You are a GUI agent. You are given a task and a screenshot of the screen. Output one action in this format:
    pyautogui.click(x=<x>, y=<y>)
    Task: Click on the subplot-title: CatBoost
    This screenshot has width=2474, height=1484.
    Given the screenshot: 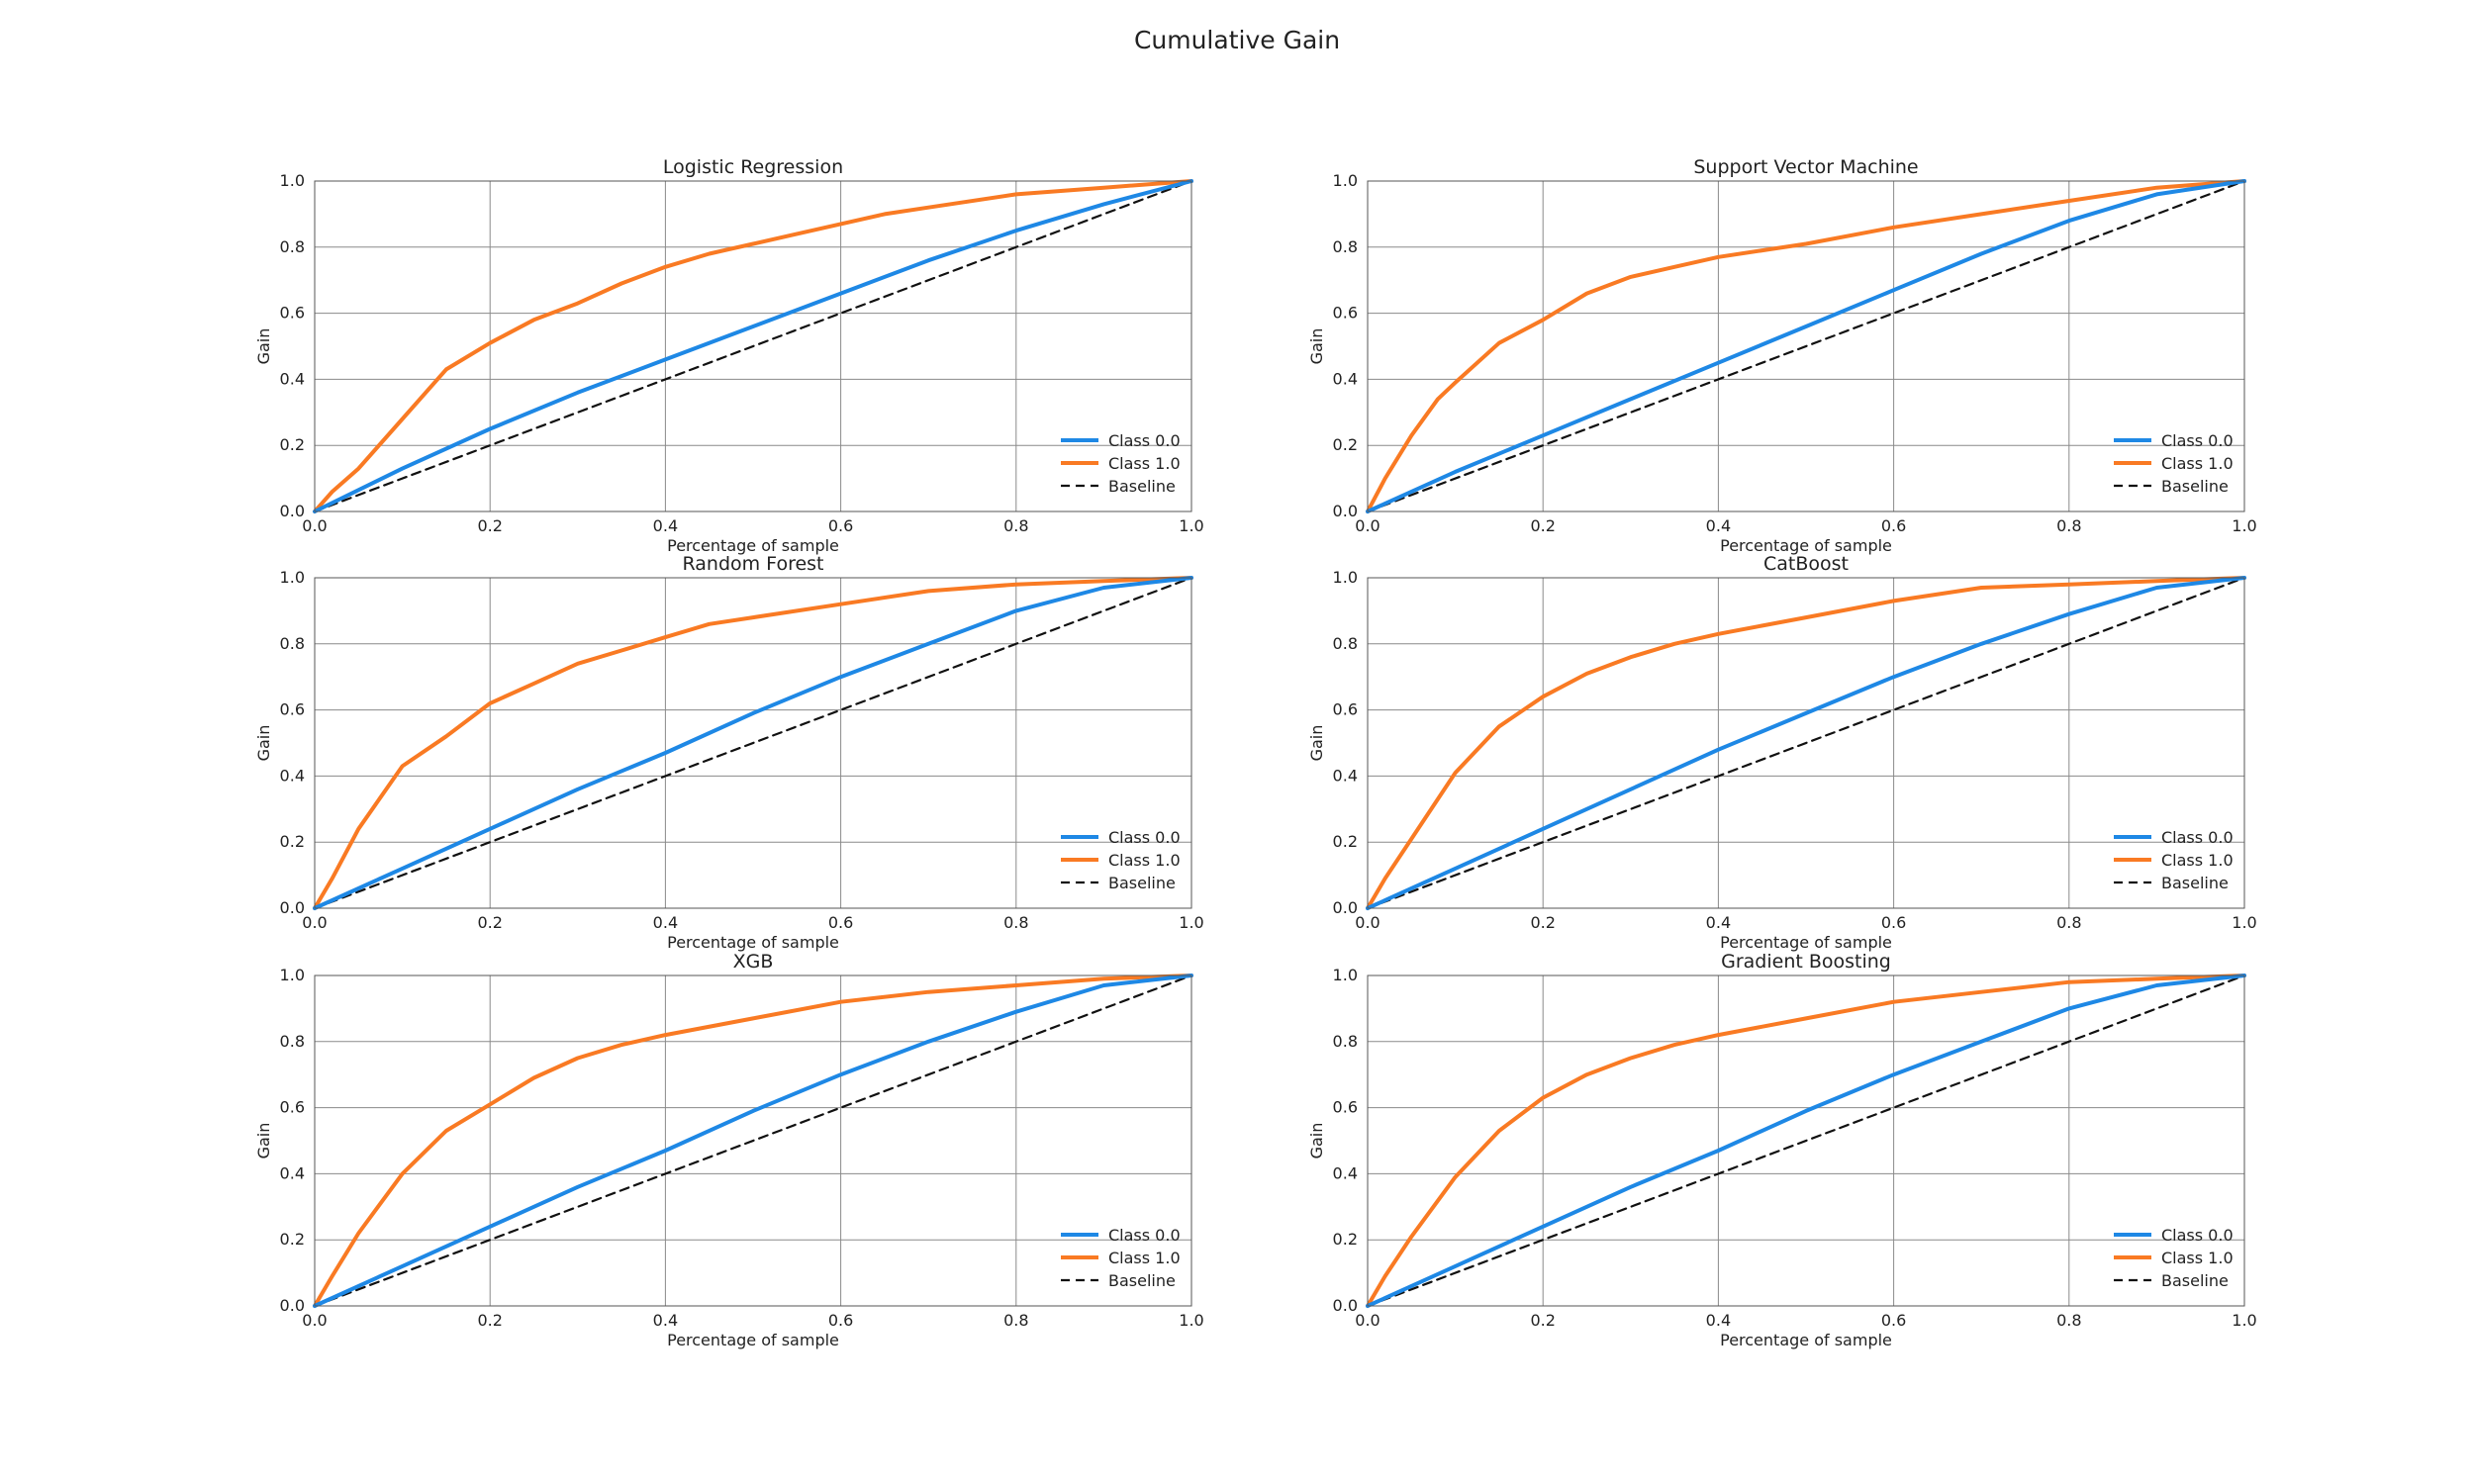 What is the action you would take?
    pyautogui.click(x=1806, y=564)
    